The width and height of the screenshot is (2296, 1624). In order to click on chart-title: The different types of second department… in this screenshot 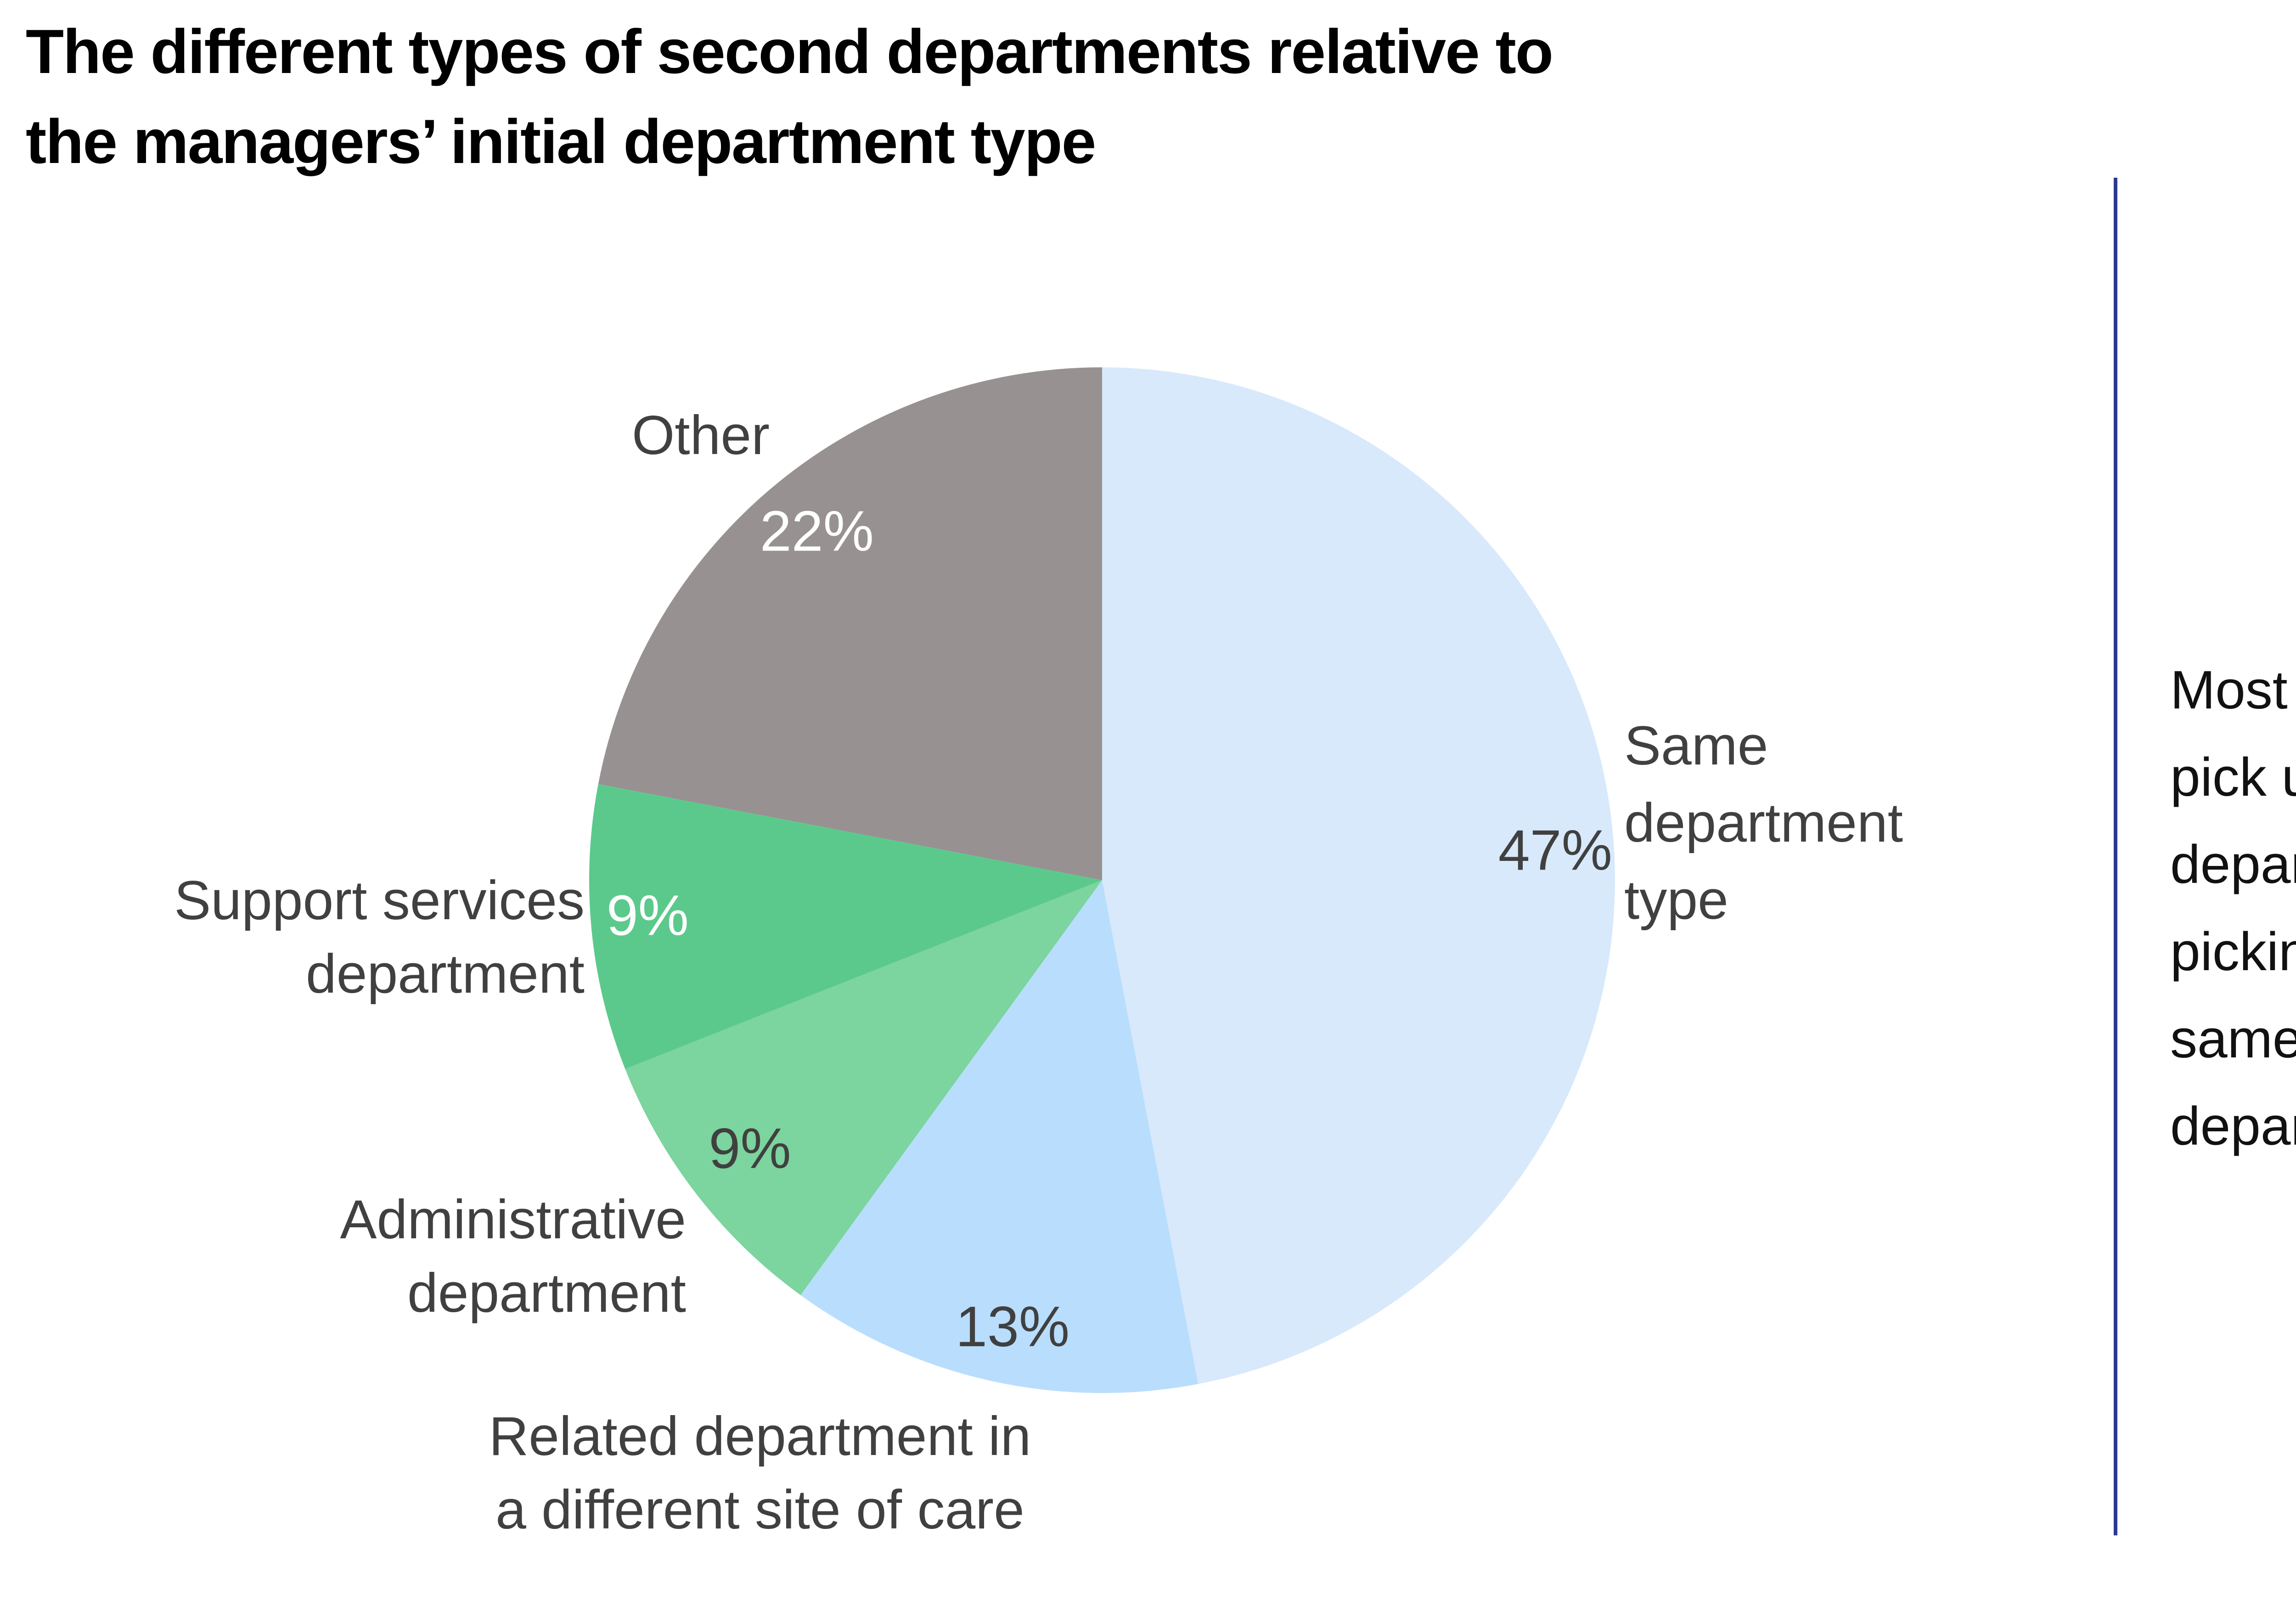, I will do `click(789, 96)`.